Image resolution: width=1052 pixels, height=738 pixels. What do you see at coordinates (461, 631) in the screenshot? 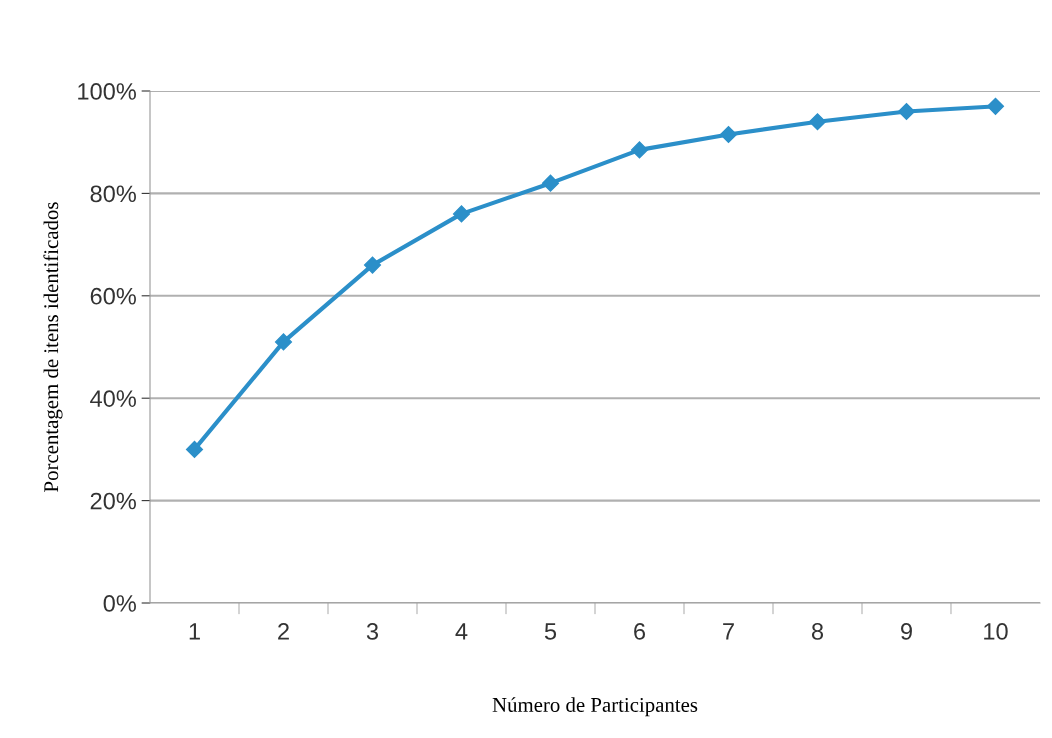
I see `x-tick-label: 4` at bounding box center [461, 631].